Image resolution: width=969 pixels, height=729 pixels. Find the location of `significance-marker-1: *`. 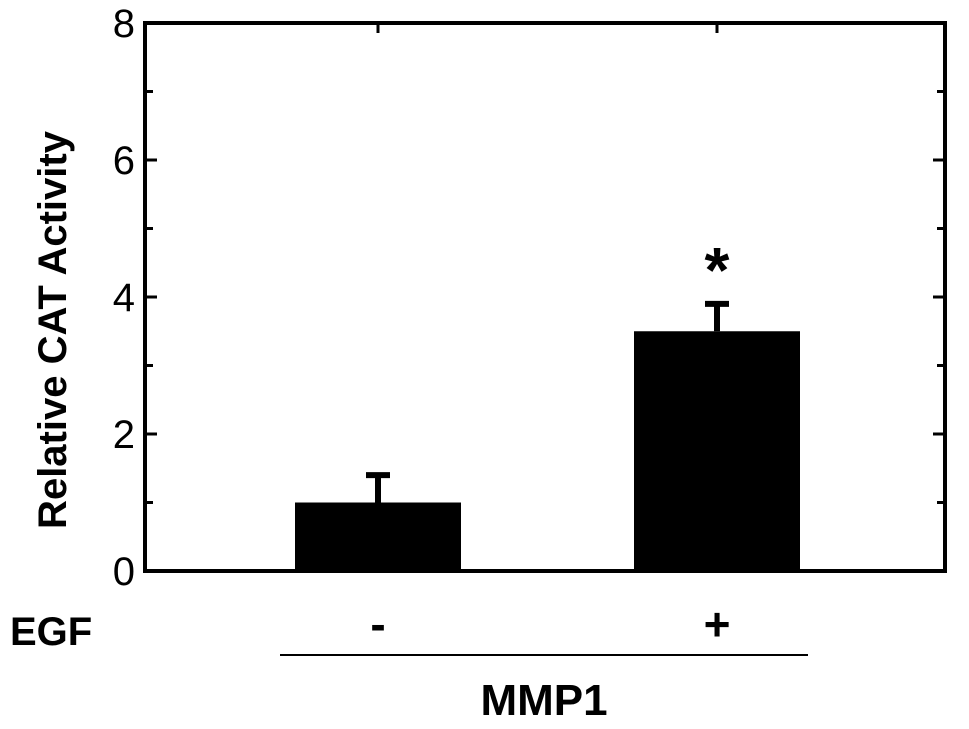

significance-marker-1: * is located at coordinates (717, 270).